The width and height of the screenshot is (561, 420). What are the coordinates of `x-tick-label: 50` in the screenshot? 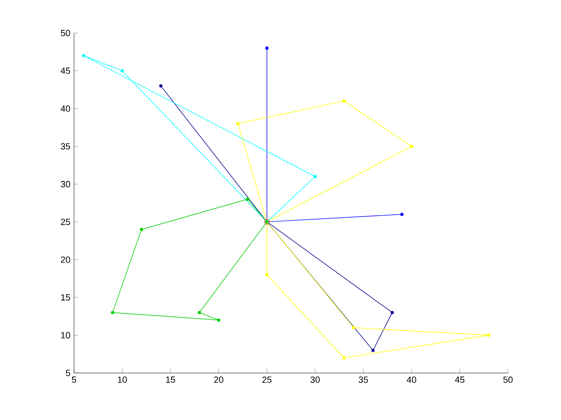 It's located at (508, 379).